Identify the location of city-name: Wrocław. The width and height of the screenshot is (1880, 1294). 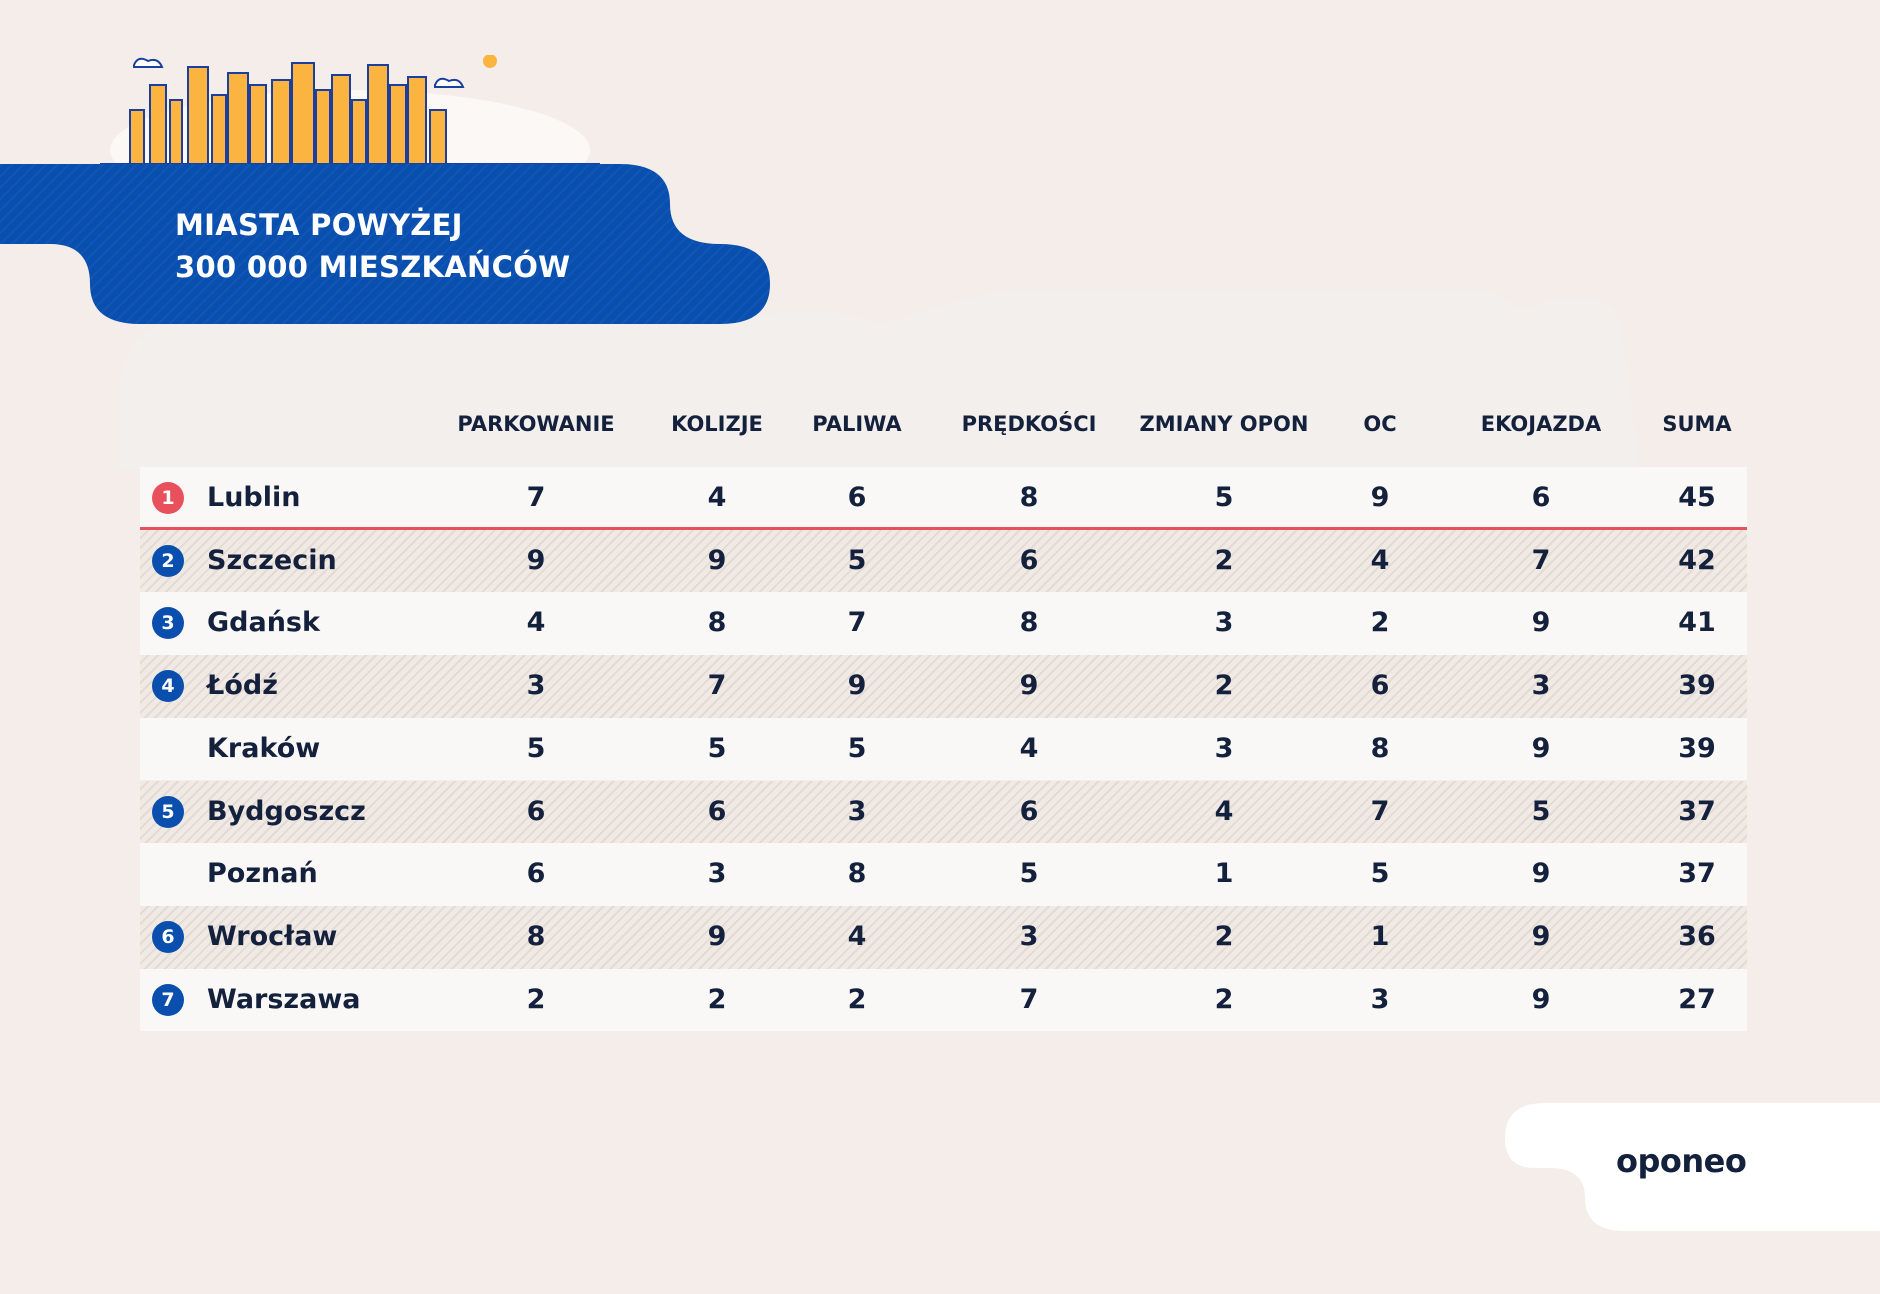
(272, 936).